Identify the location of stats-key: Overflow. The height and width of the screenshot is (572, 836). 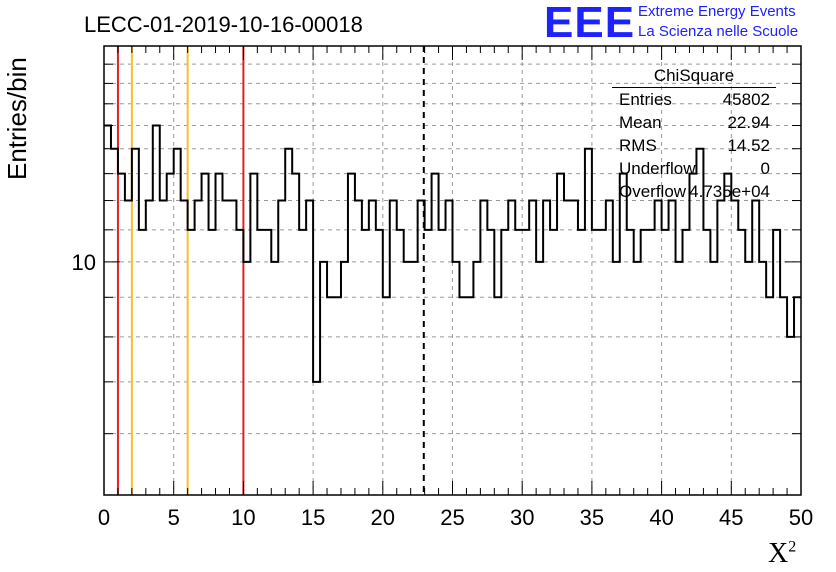
(653, 191).